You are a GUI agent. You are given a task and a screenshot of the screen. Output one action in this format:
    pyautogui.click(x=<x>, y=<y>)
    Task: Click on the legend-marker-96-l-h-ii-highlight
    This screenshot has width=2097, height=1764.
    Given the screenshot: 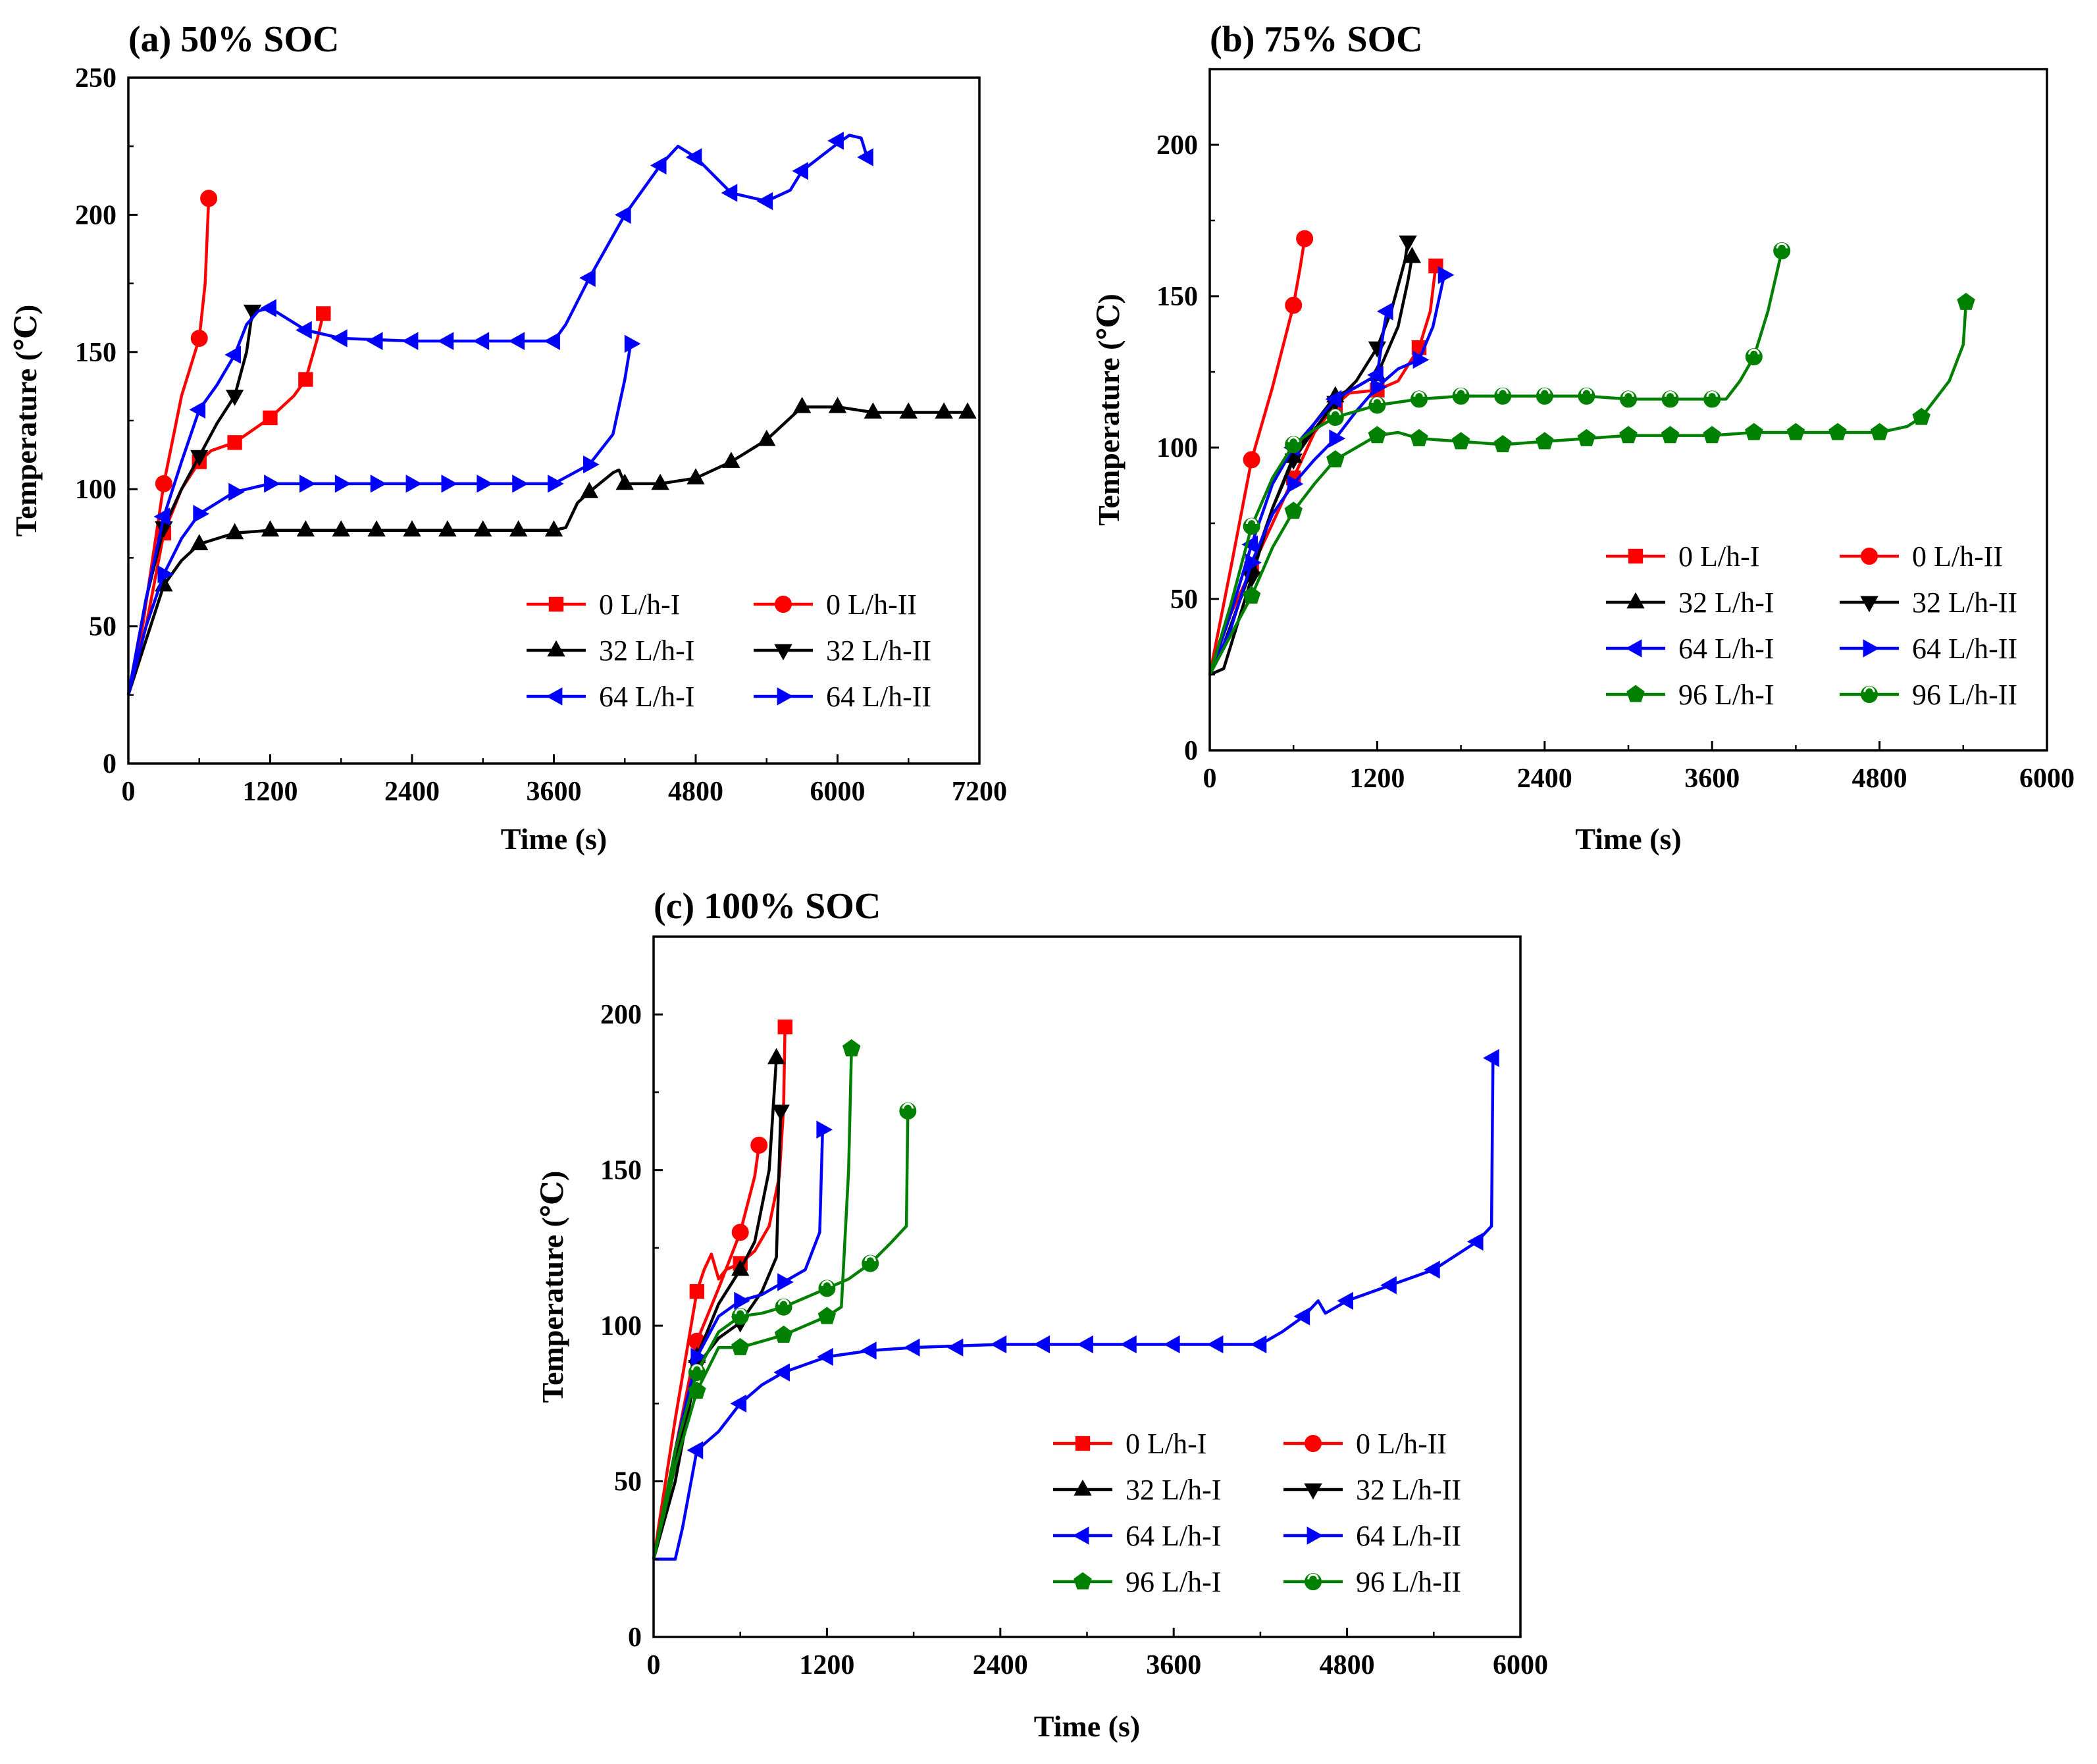 What is the action you would take?
    pyautogui.click(x=1313, y=1576)
    